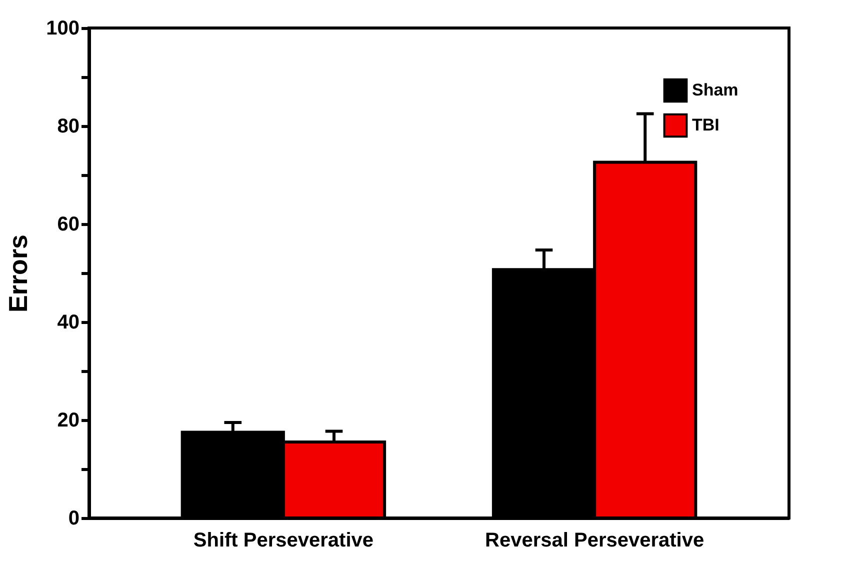 The height and width of the screenshot is (571, 849). What do you see at coordinates (63, 29) in the screenshot?
I see `y-tick-label: 100` at bounding box center [63, 29].